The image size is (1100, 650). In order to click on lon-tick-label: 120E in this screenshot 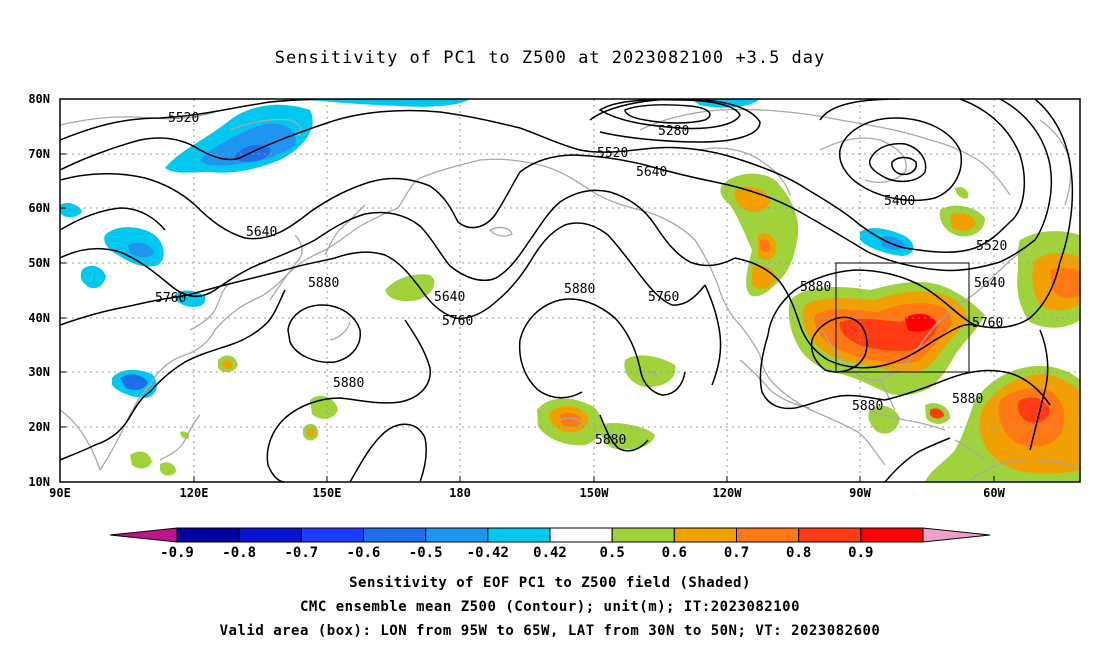, I will do `click(194, 493)`.